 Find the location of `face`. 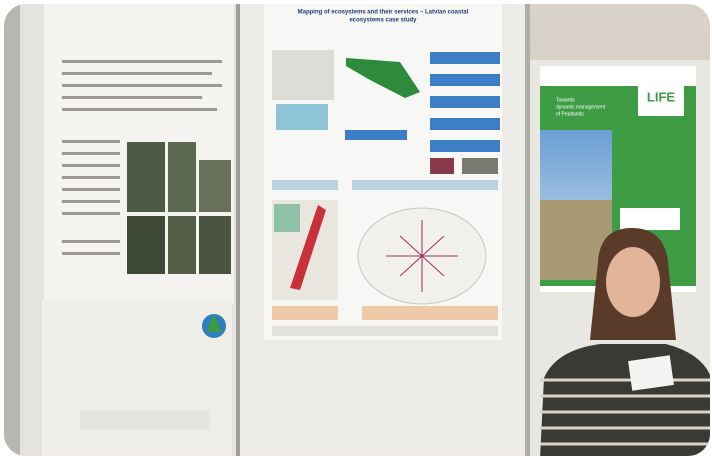

face is located at coordinates (633, 282).